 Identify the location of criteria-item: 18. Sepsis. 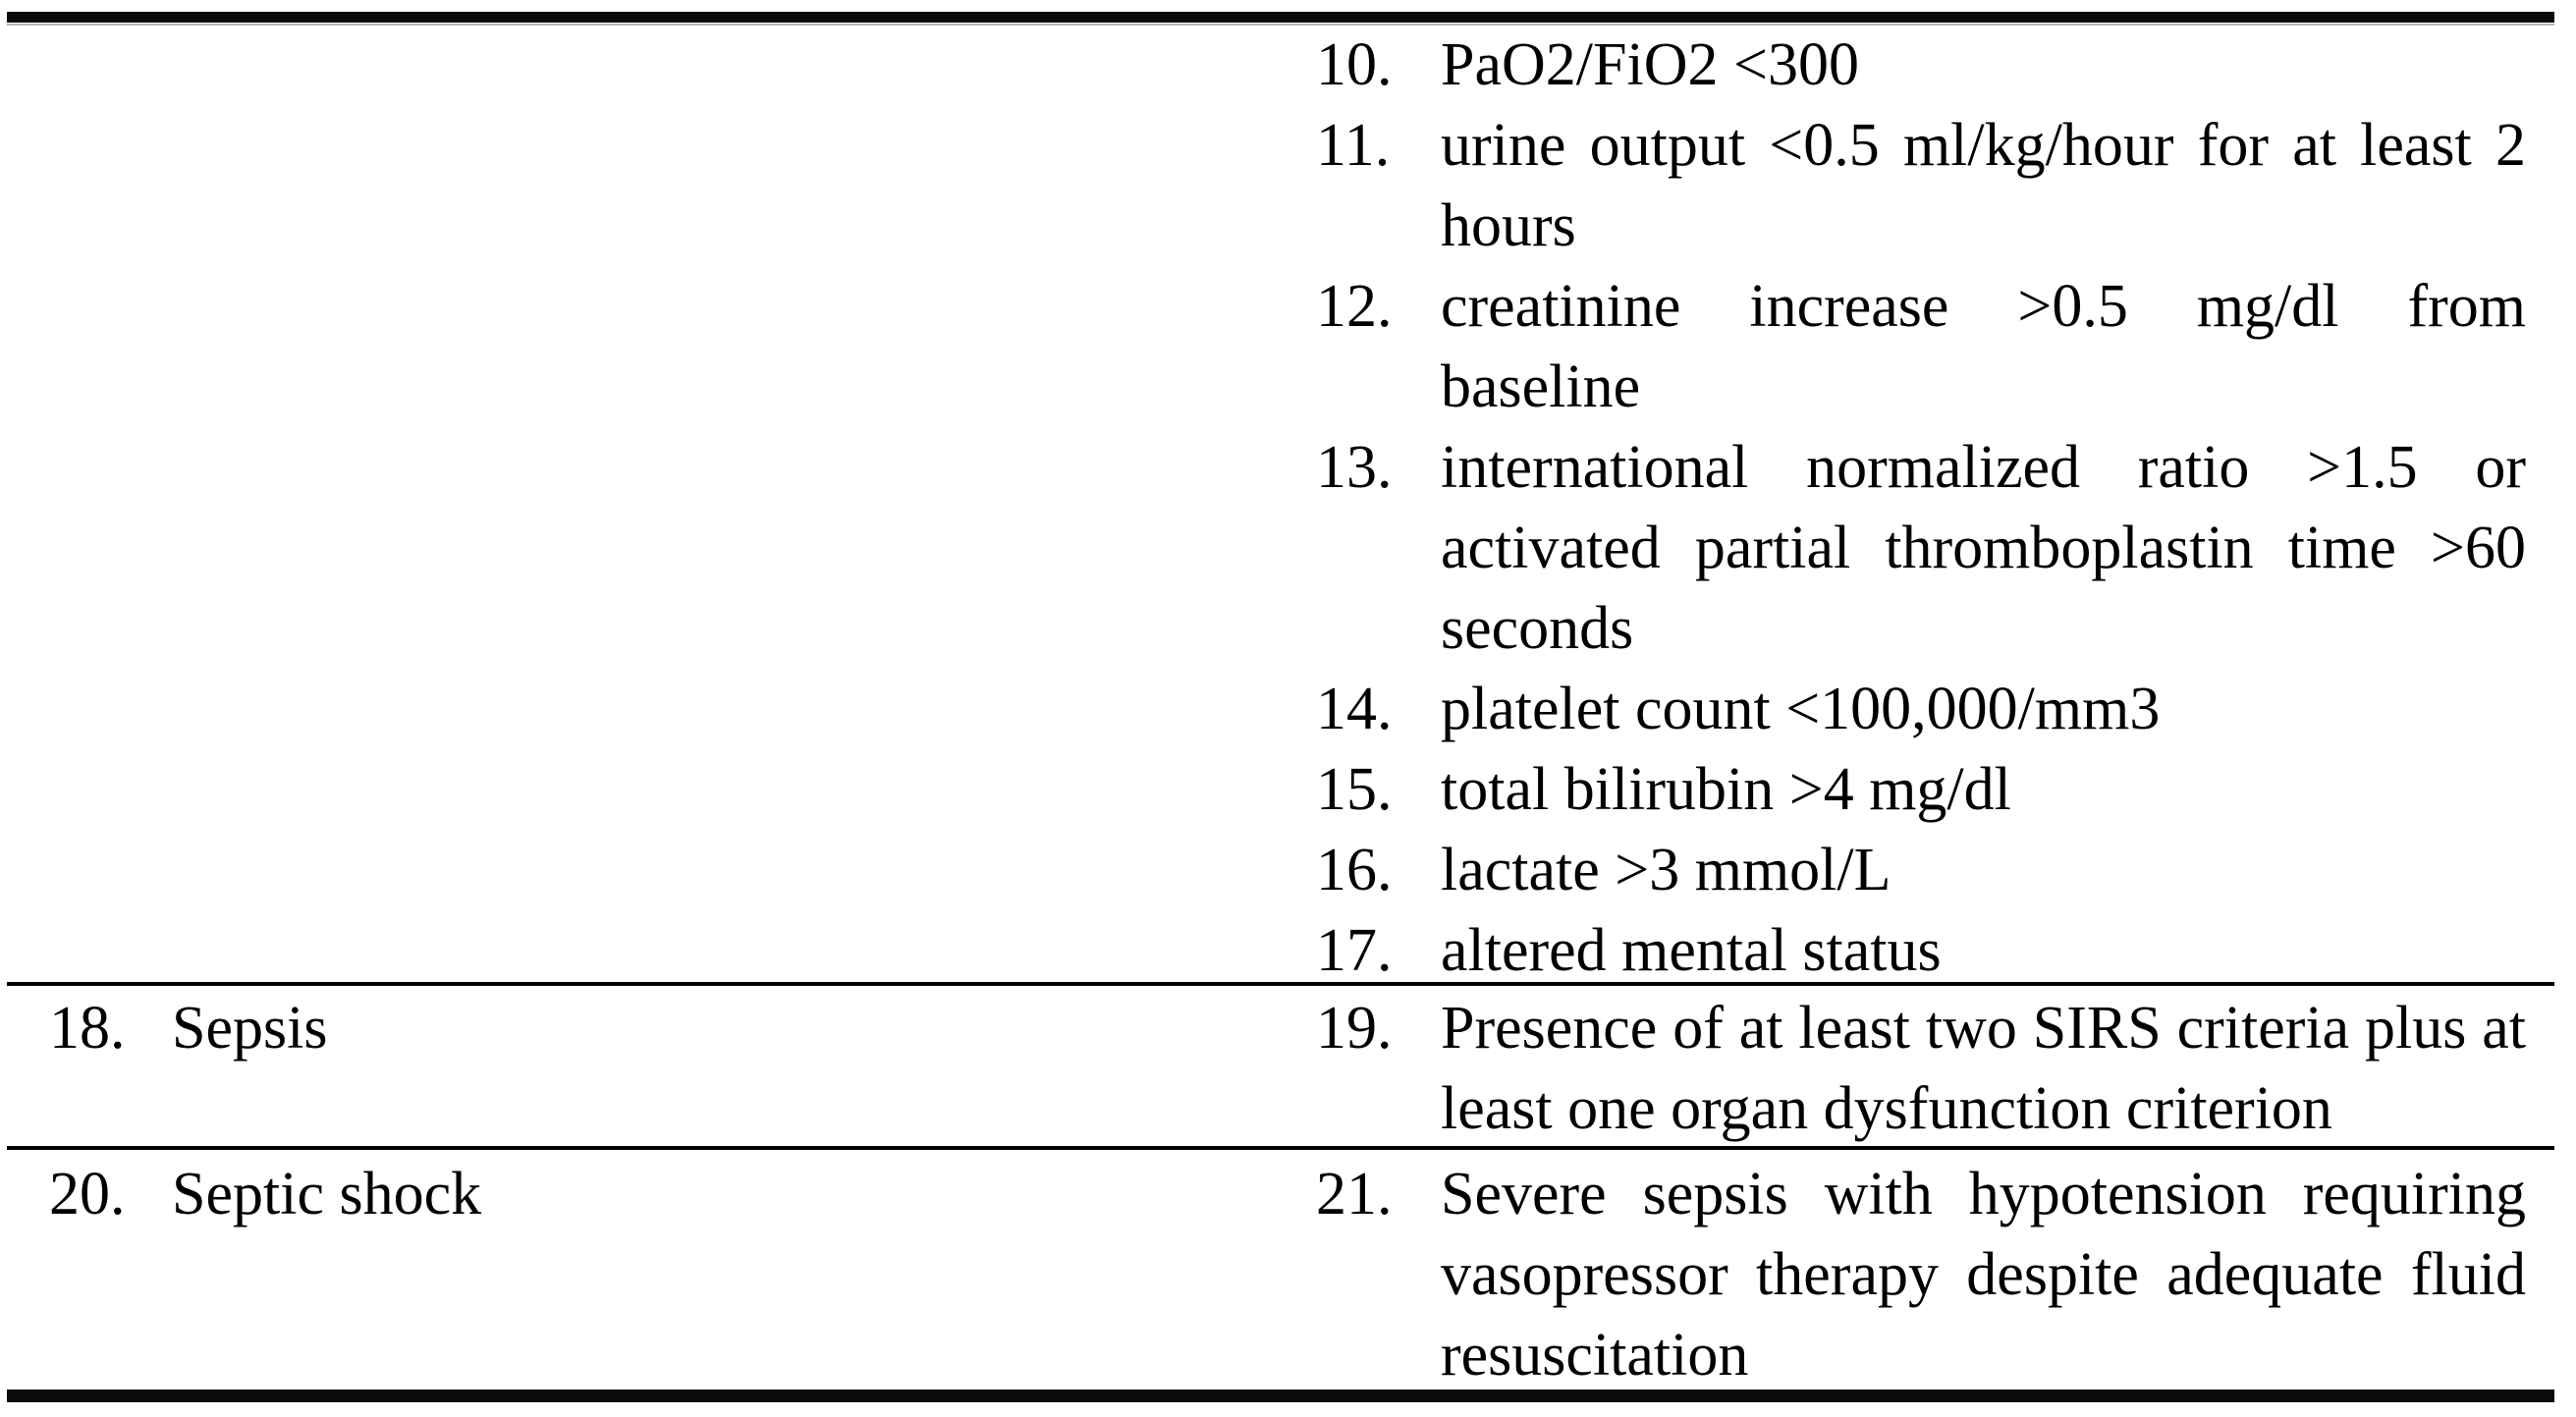
(658, 1028).